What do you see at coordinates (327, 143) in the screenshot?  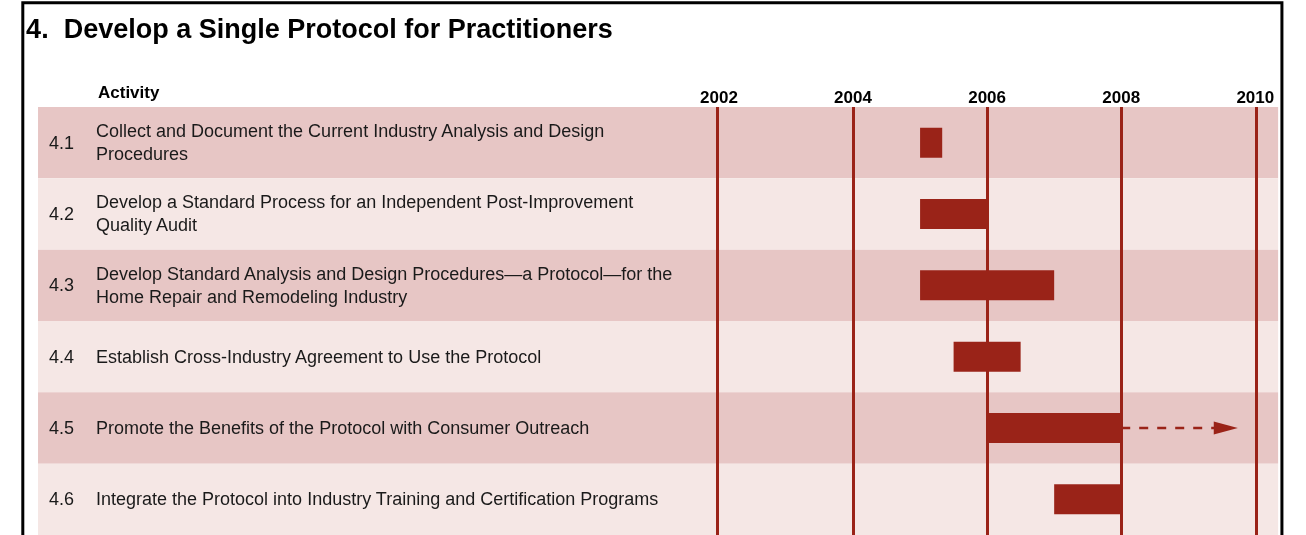 I see `category-label: 4.1 Collect and Document the Current Industry Analysis and Design Procedures` at bounding box center [327, 143].